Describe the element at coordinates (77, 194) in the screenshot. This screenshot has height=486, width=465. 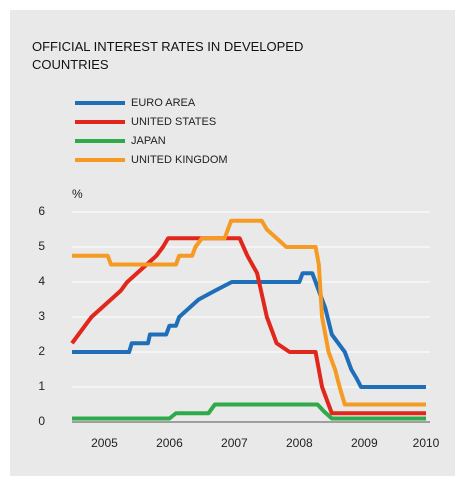
I see `y-axis-label: %` at that location.